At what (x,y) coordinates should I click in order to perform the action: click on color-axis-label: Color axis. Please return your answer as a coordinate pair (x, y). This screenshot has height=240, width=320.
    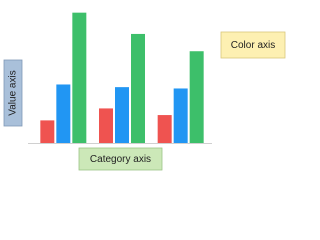
    Looking at the image, I should click on (253, 45).